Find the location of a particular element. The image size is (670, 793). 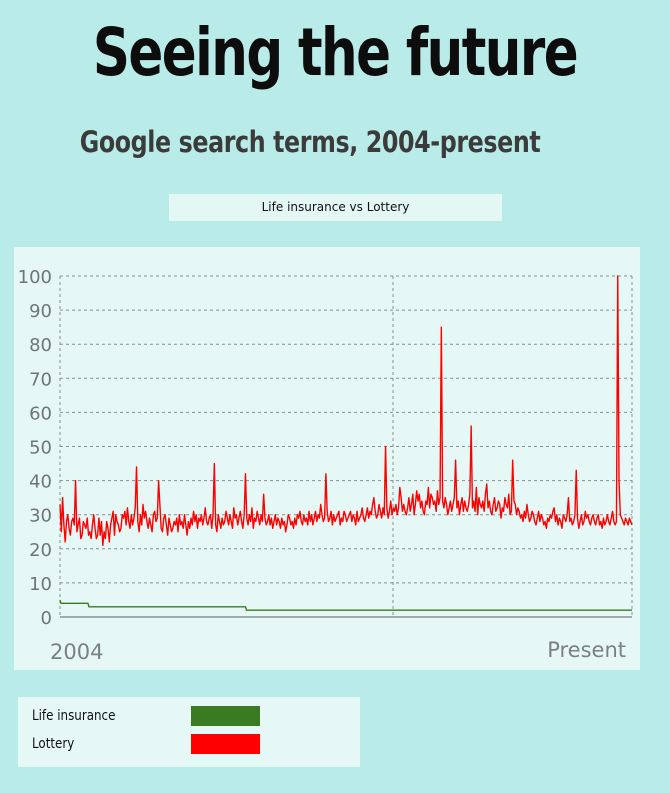

y-tick-label: 60 is located at coordinates (40, 413).